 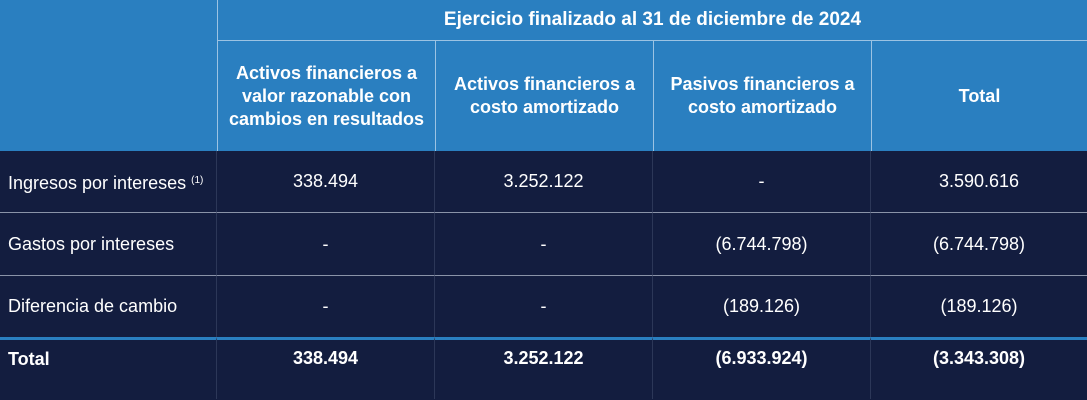 I want to click on row-label-total: Total, so click(x=108, y=368).